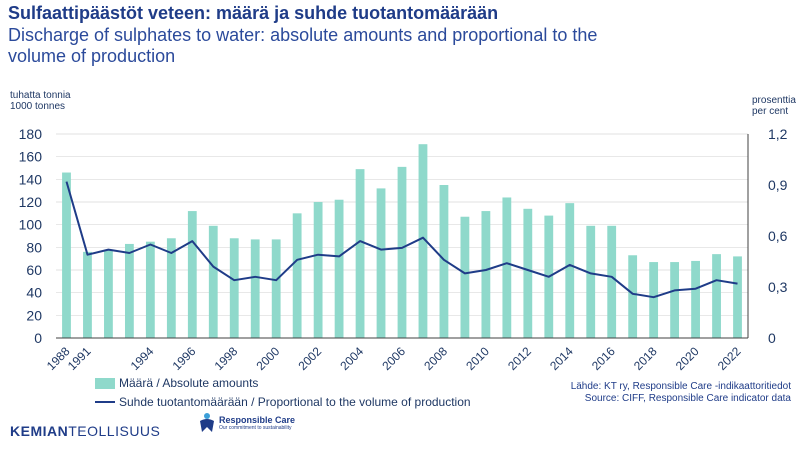  What do you see at coordinates (66, 255) in the screenshot?
I see `bar-1988` at bounding box center [66, 255].